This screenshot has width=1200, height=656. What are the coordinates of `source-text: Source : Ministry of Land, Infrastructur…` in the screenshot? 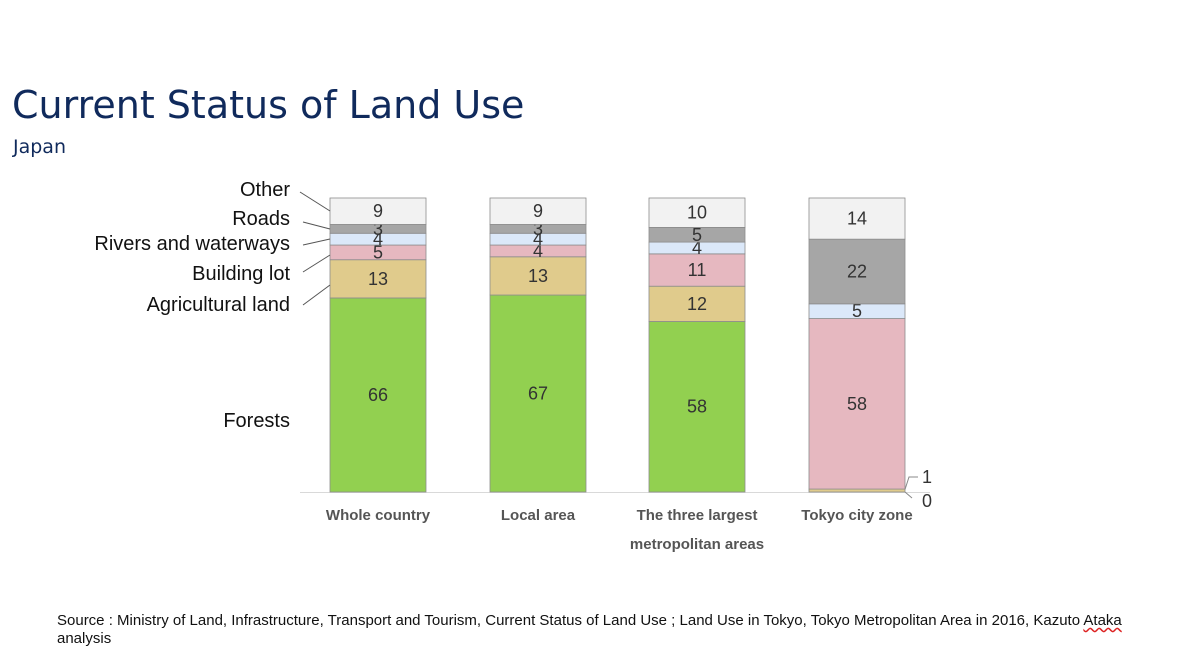 It's located at (570, 620).